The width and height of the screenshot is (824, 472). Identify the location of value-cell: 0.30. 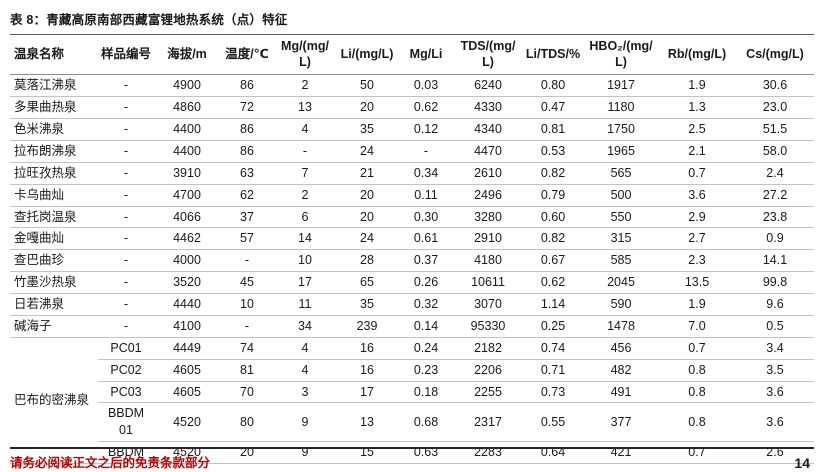
(426, 217).